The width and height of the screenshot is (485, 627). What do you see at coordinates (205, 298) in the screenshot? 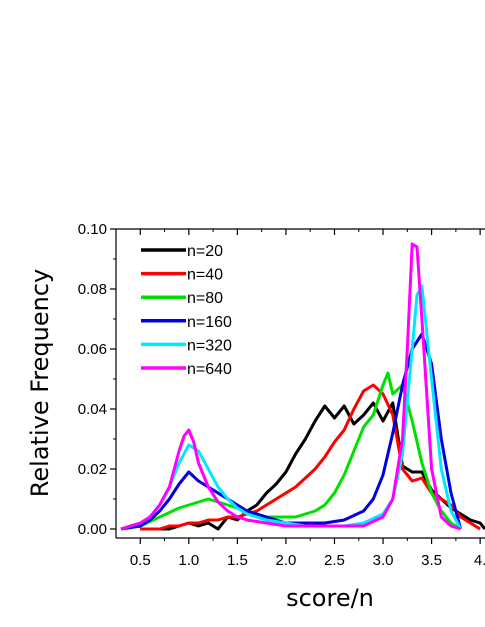
I see `legend-label: n=80` at bounding box center [205, 298].